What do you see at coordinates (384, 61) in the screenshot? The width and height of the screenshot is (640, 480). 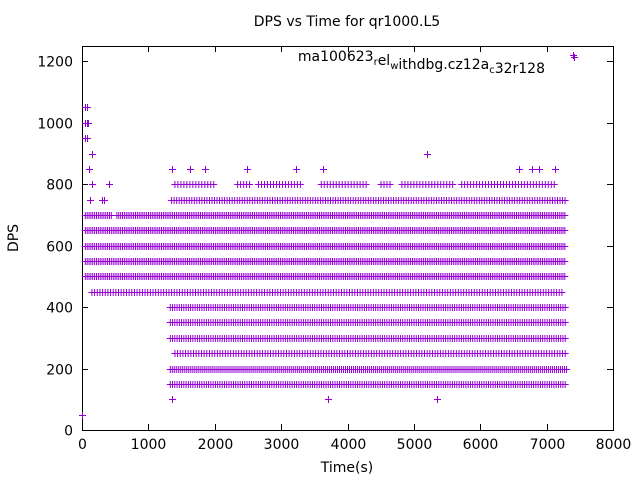 I see `legend-text-part: el` at bounding box center [384, 61].